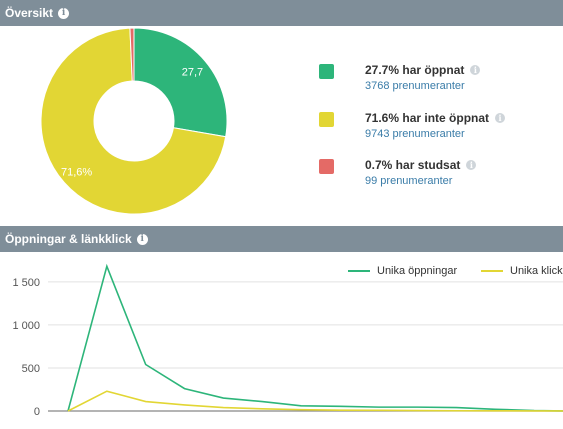 This screenshot has height=429, width=563. What do you see at coordinates (413, 165) in the screenshot?
I see `legend-label-bounced: 0.7% har studsat` at bounding box center [413, 165].